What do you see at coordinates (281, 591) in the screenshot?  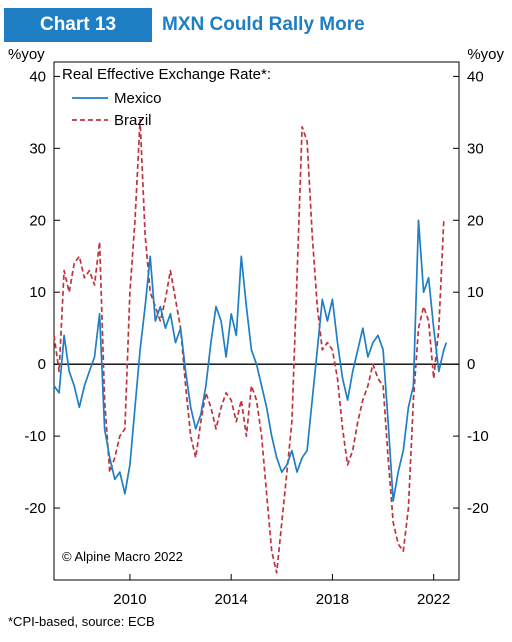 I see `x-axis: 2010 2014 2018 2022` at bounding box center [281, 591].